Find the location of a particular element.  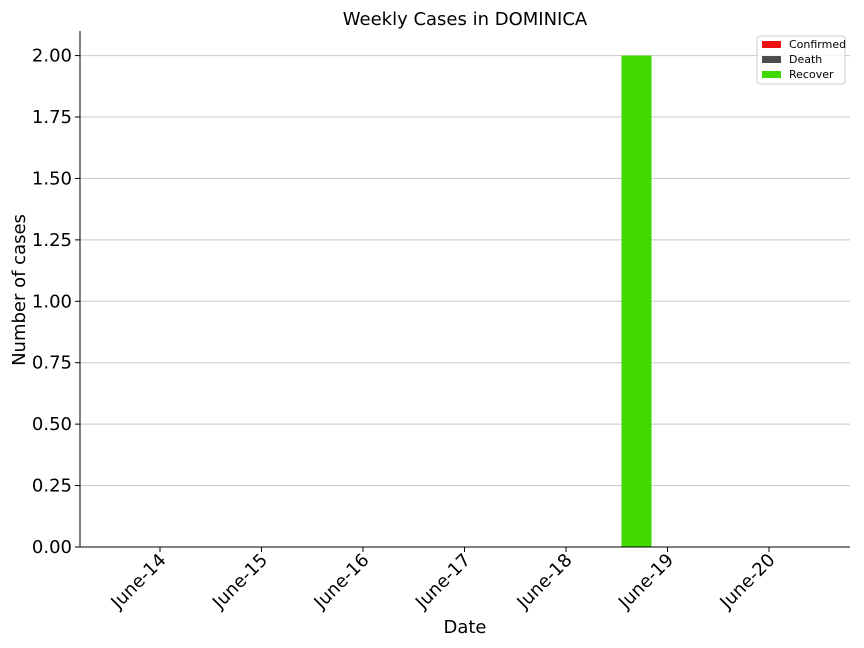

legend-label: Confirmed is located at coordinates (817, 44).